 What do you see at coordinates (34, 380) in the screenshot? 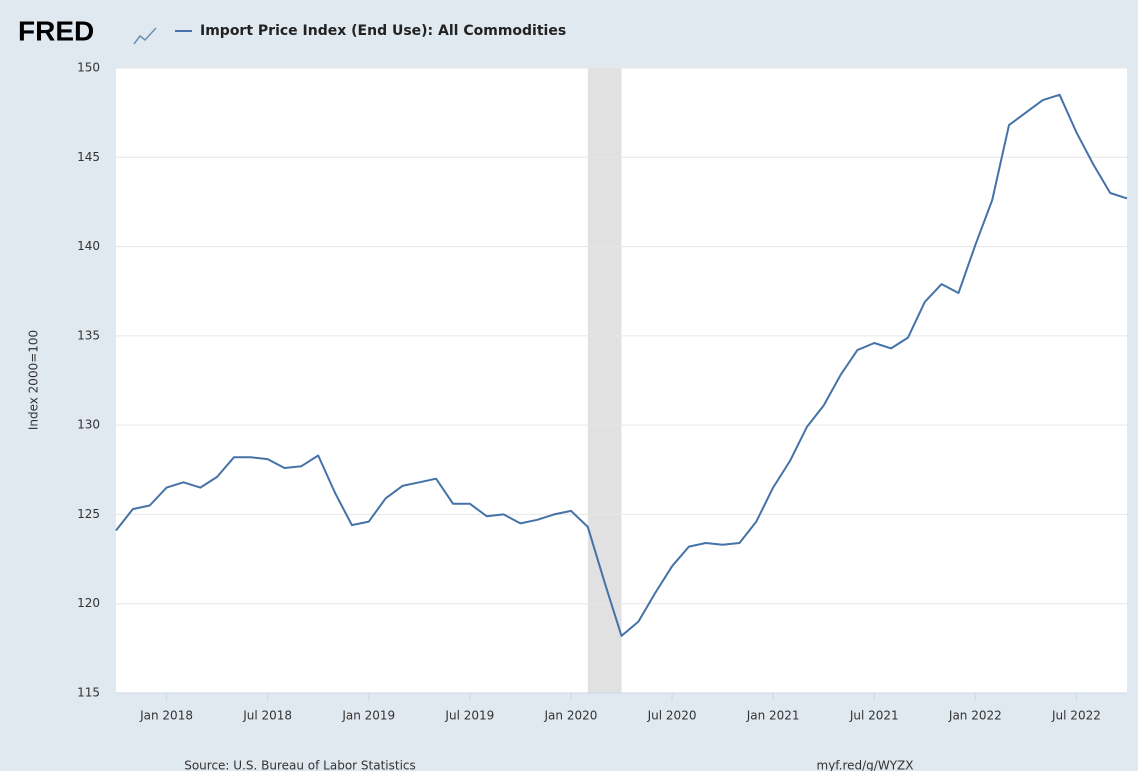
I see `y-axis-label: Index 2000=100` at bounding box center [34, 380].